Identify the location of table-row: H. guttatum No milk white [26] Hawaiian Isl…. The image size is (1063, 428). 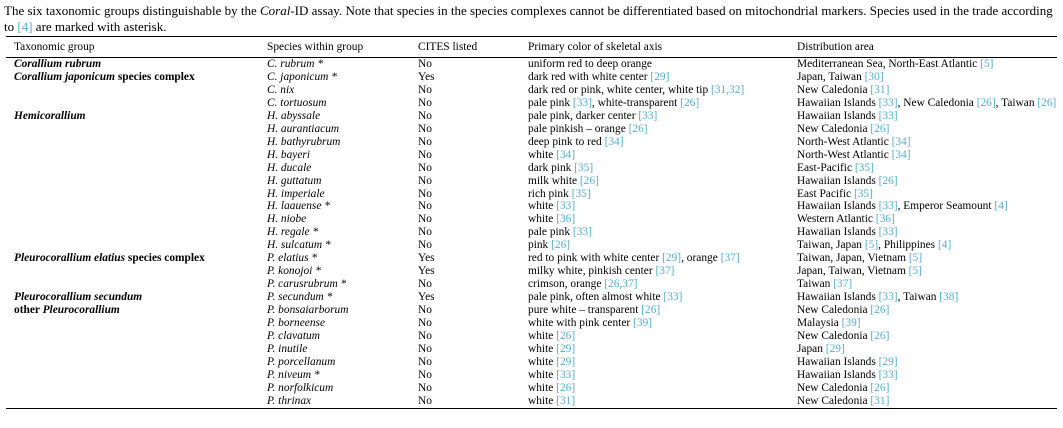
(531, 181).